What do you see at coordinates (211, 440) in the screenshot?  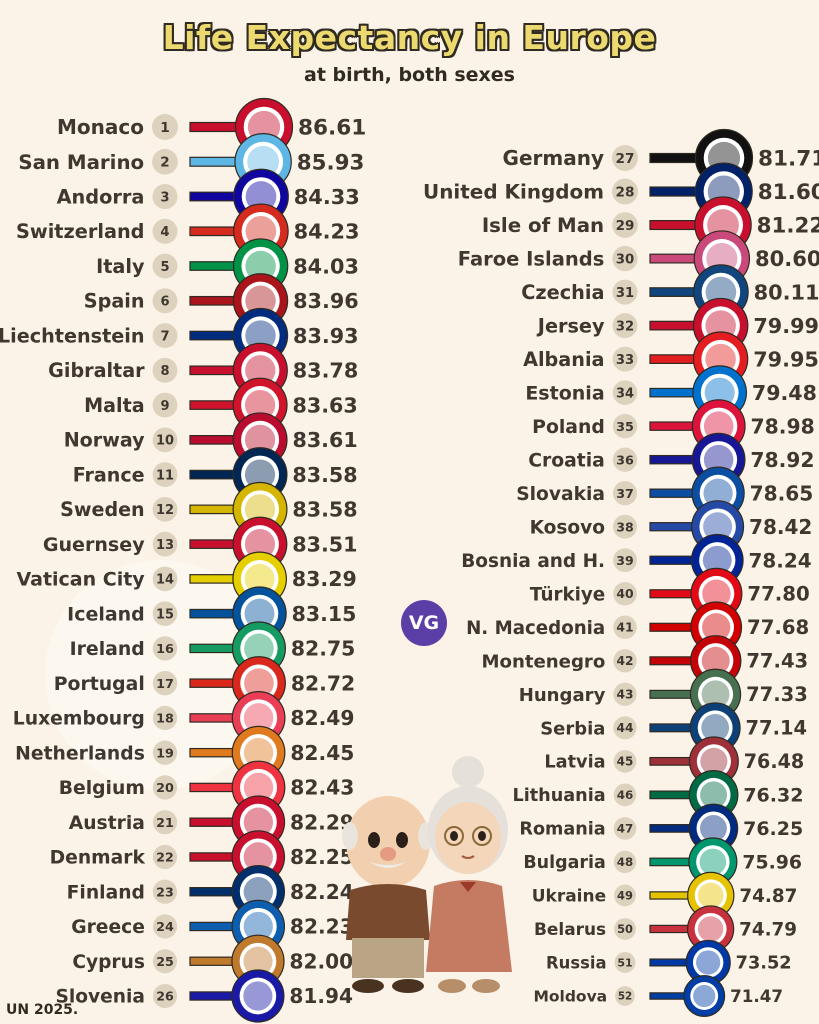 I see `row-norway: Norway 10 83.61` at bounding box center [211, 440].